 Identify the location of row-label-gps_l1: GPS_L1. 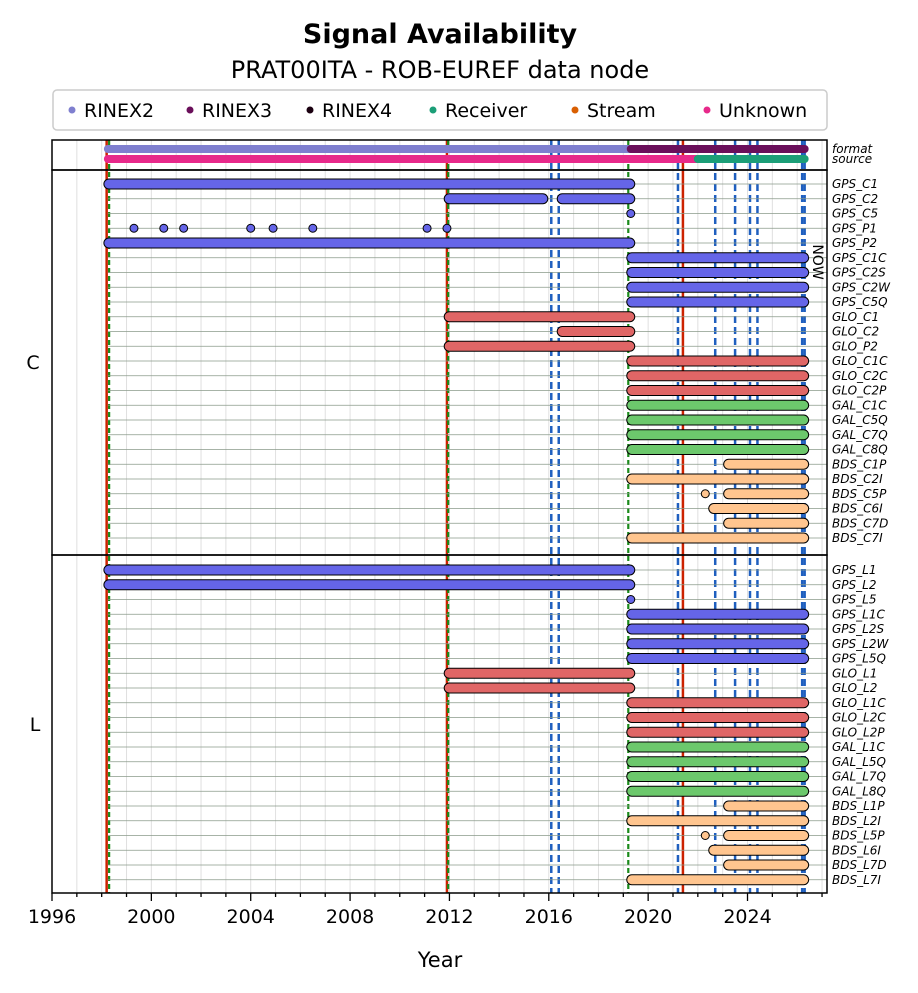
(854, 570).